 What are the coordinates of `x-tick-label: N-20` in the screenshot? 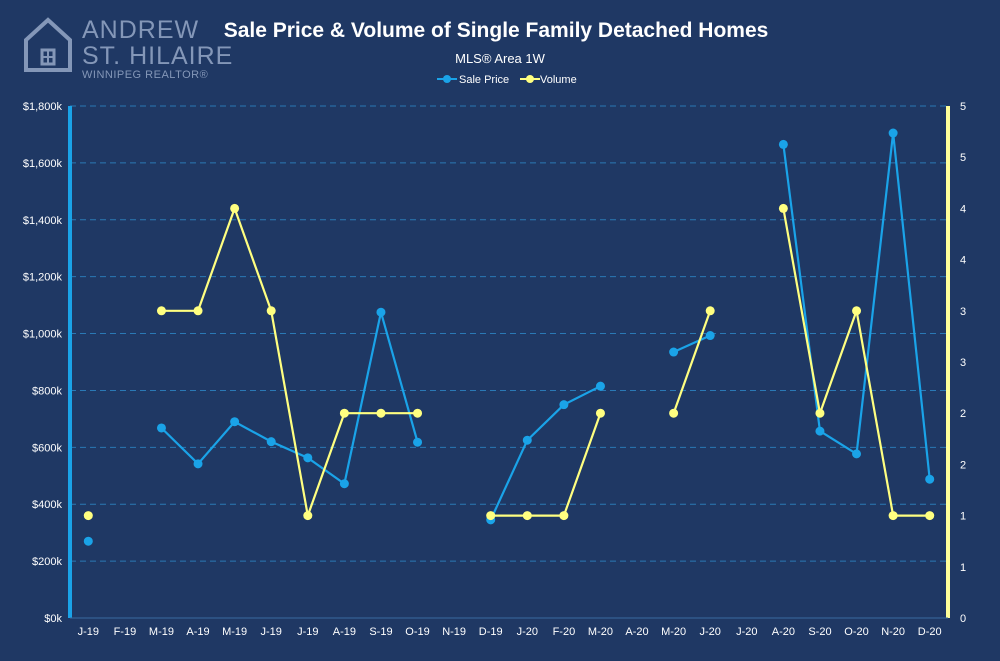 It's located at (893, 632).